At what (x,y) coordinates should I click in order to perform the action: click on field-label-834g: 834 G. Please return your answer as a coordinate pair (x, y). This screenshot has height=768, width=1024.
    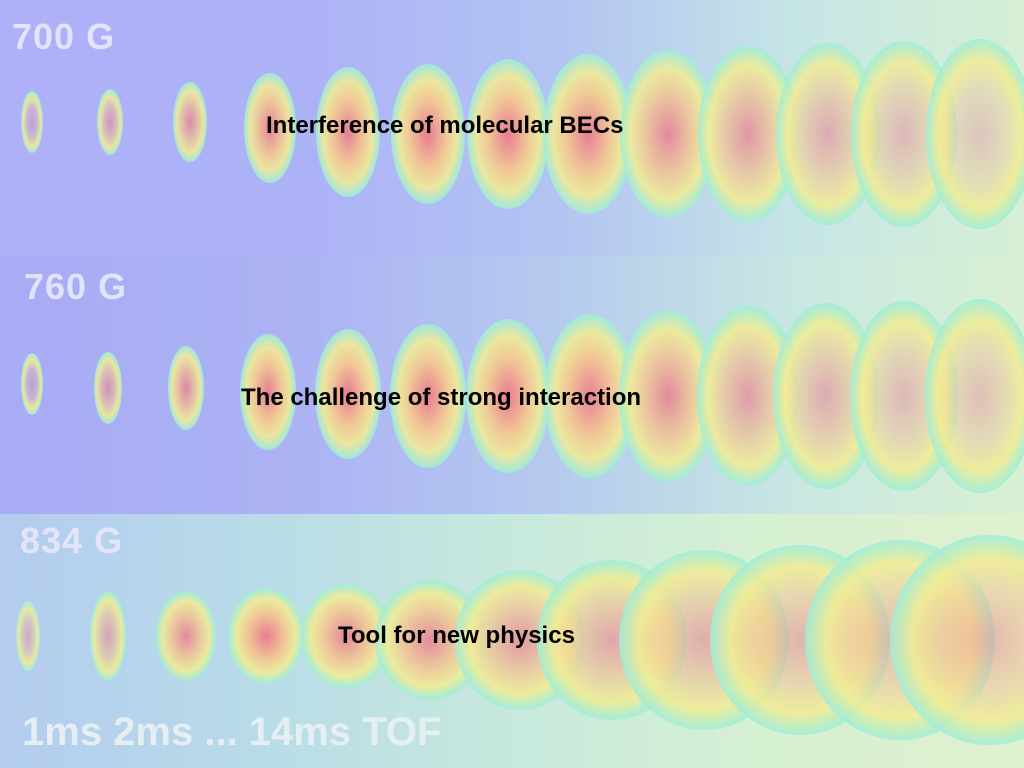
    Looking at the image, I should click on (72, 540).